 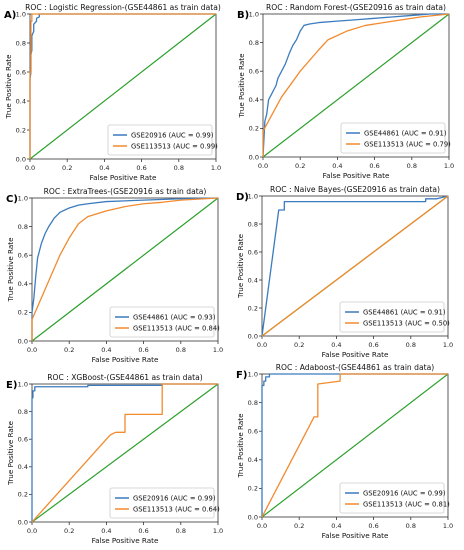 I want to click on panel-letter: D), so click(x=242, y=197).